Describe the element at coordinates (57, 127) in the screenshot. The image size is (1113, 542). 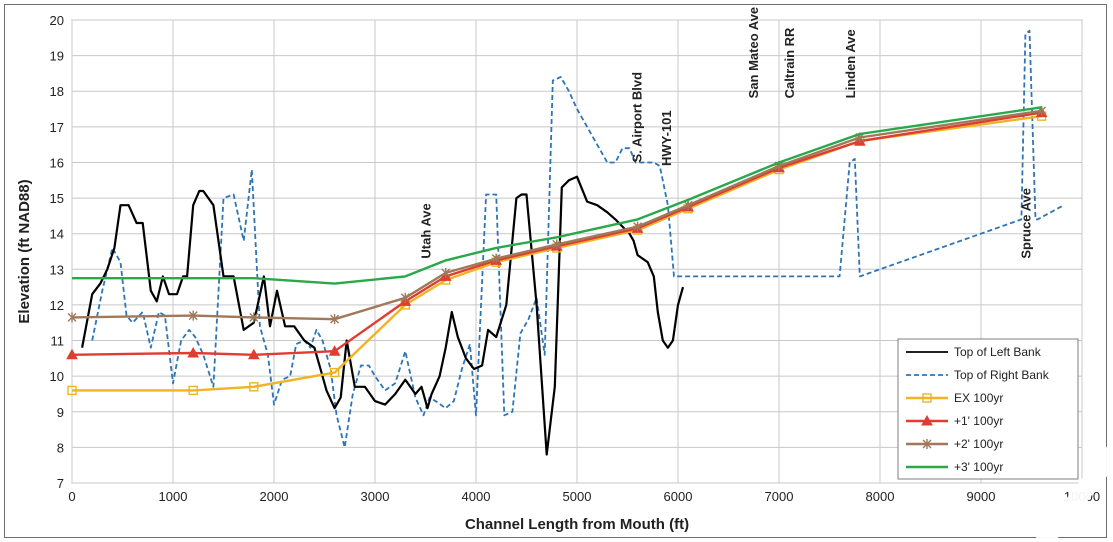
I see `y-tick-label: 17` at that location.